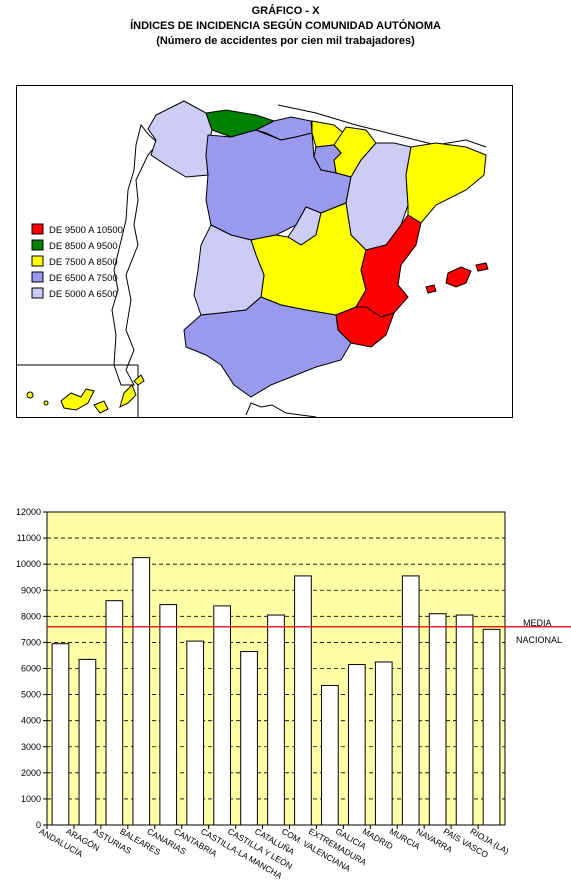  What do you see at coordinates (31, 799) in the screenshot?
I see `y-tick-label: 1000` at bounding box center [31, 799].